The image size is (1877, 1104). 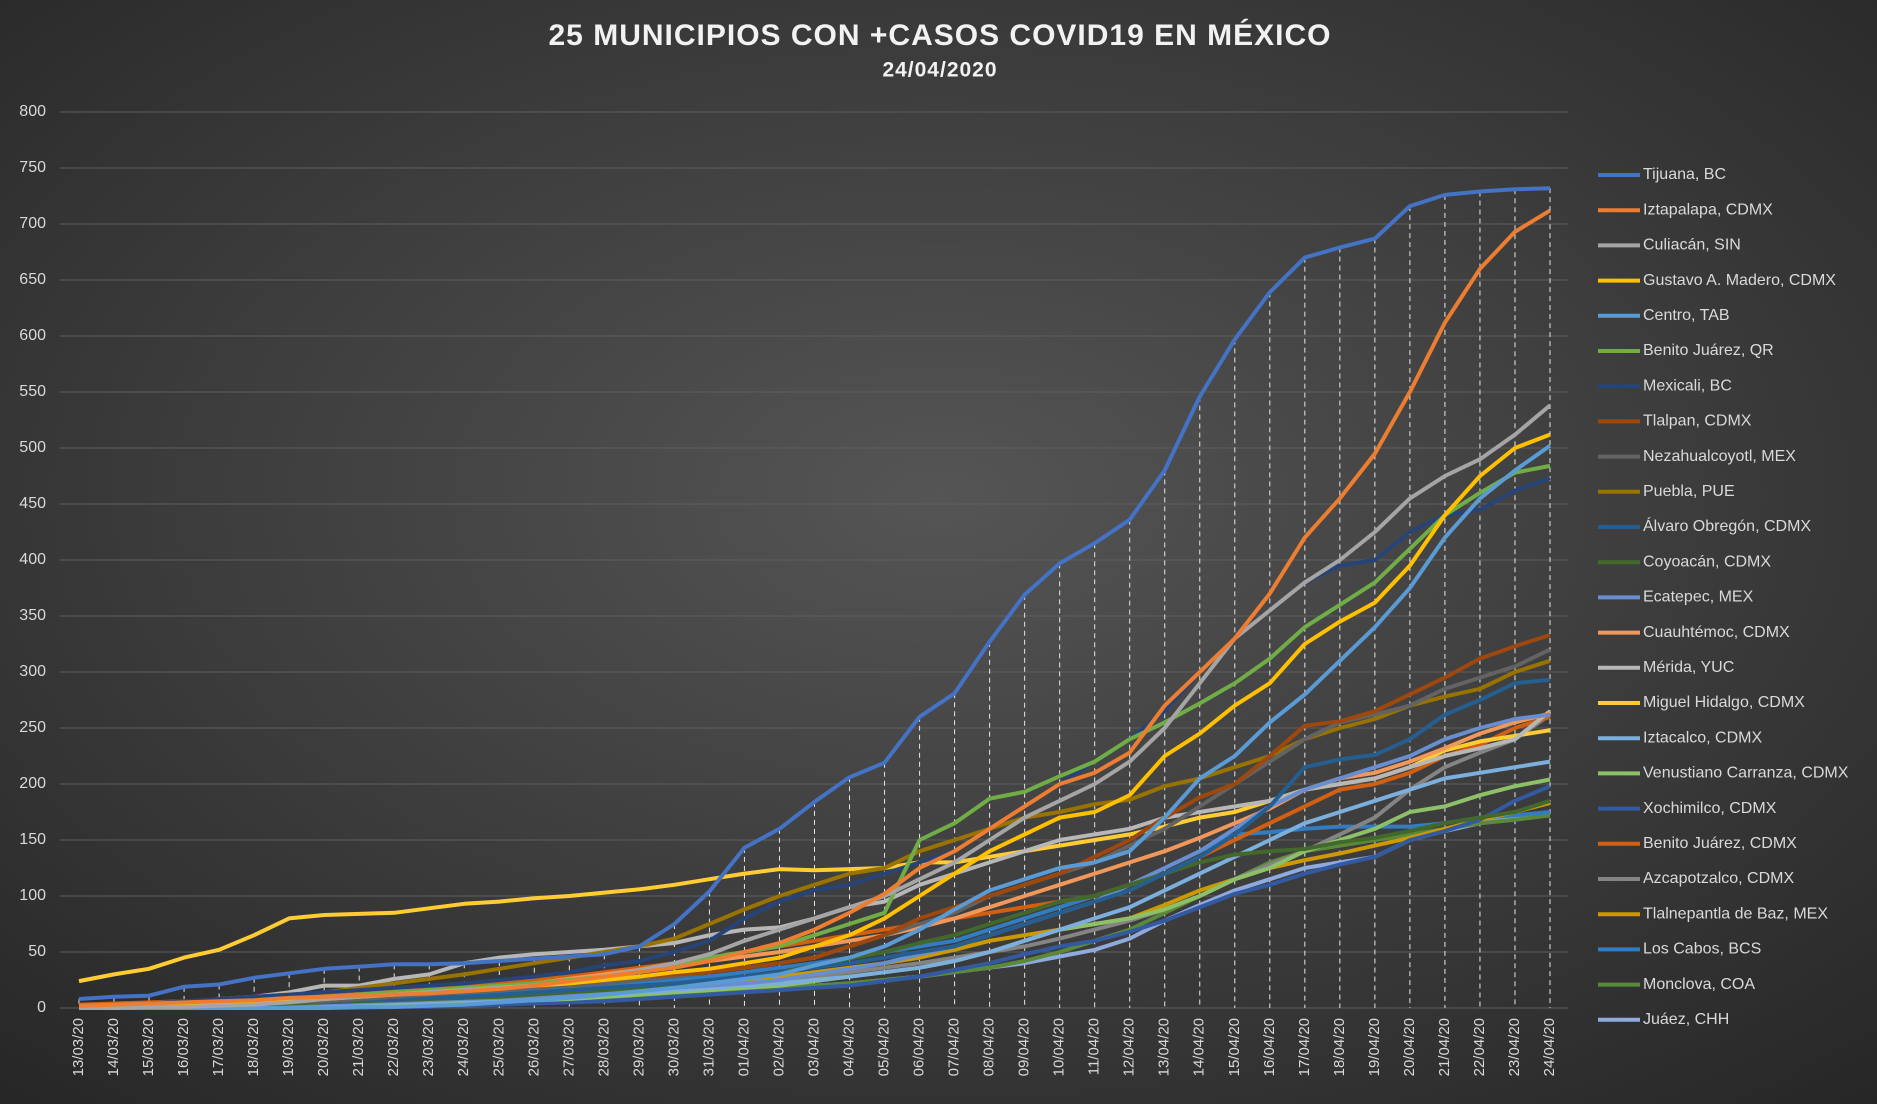 I want to click on legend-label: Azcapotzalco, CDMX, so click(x=1718, y=878).